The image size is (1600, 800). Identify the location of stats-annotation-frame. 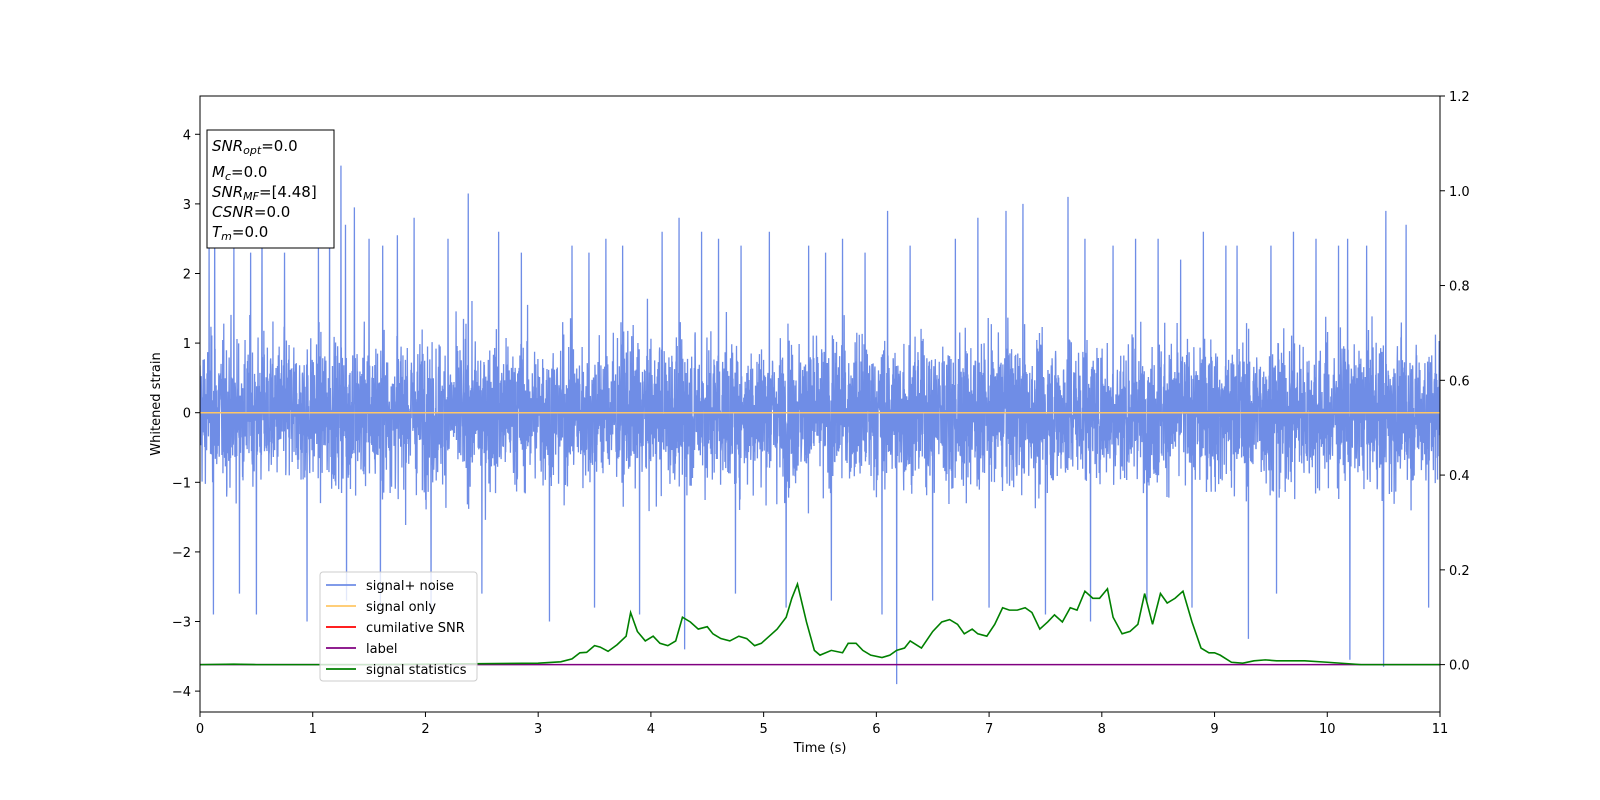
(270, 189).